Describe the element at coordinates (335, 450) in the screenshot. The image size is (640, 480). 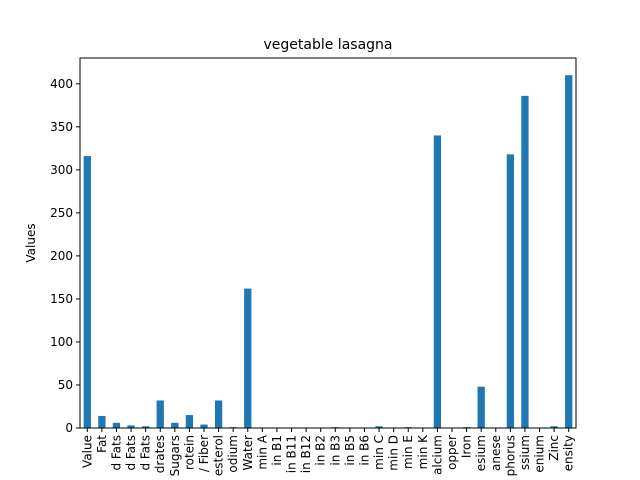
I see `x-tick-label-17: in B3` at that location.